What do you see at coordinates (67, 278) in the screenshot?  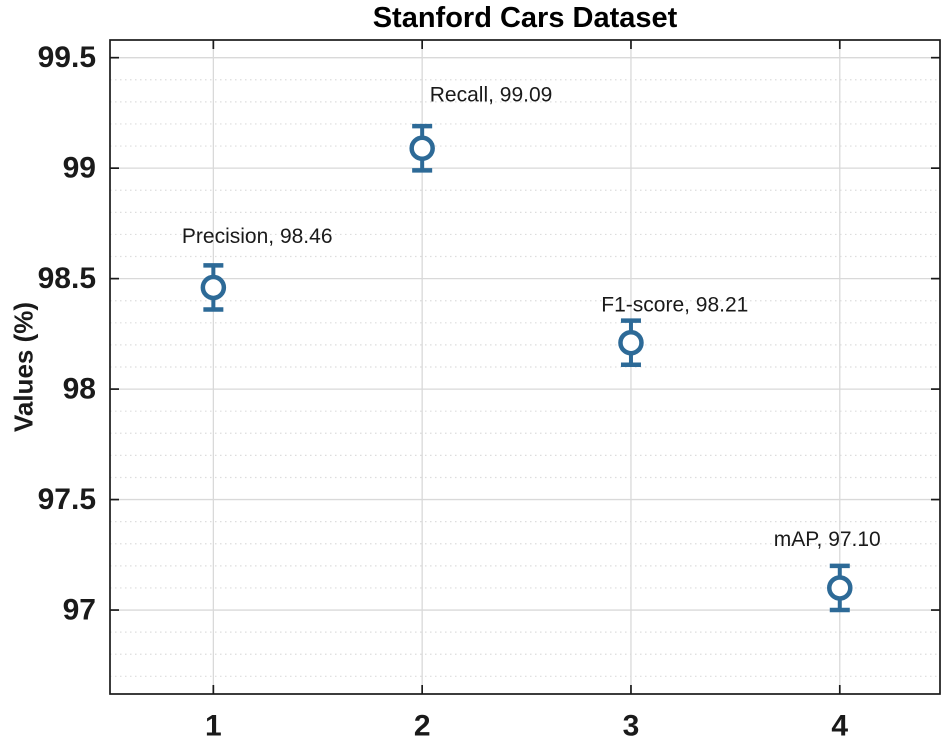 I see `y-tick-label: 98.5` at bounding box center [67, 278].